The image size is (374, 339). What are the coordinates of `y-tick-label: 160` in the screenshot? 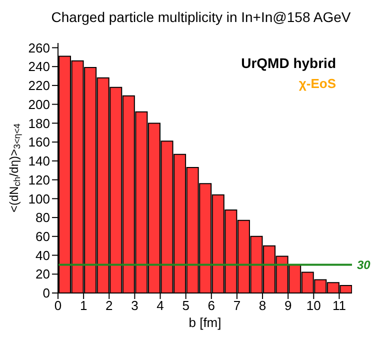 It's located at (39, 142).